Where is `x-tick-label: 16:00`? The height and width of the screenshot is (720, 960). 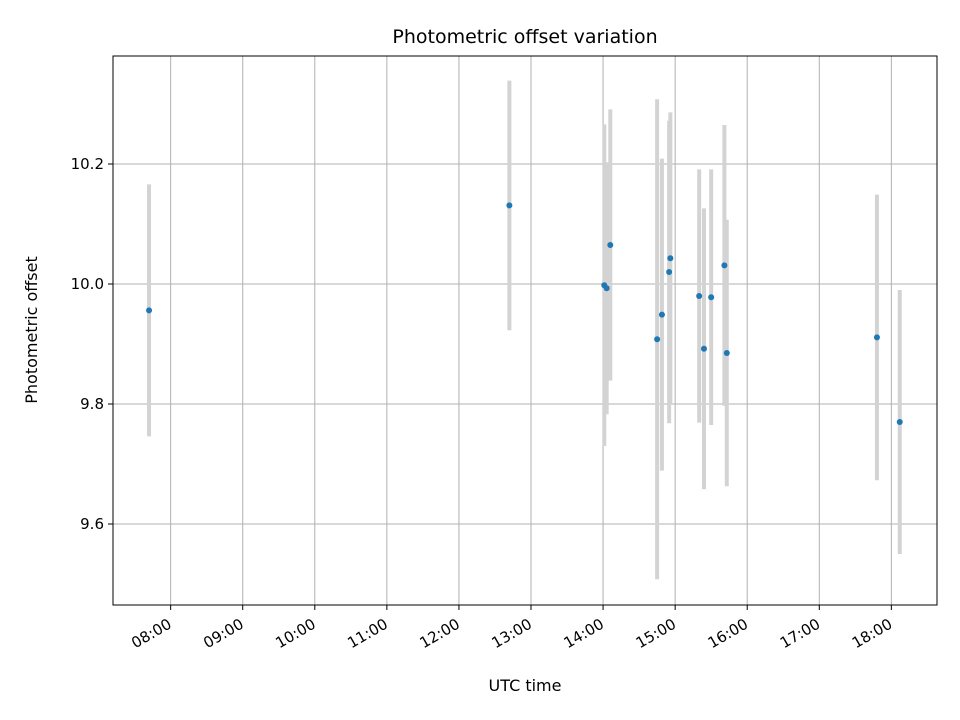 x-tick-label: 16:00 is located at coordinates (728, 633).